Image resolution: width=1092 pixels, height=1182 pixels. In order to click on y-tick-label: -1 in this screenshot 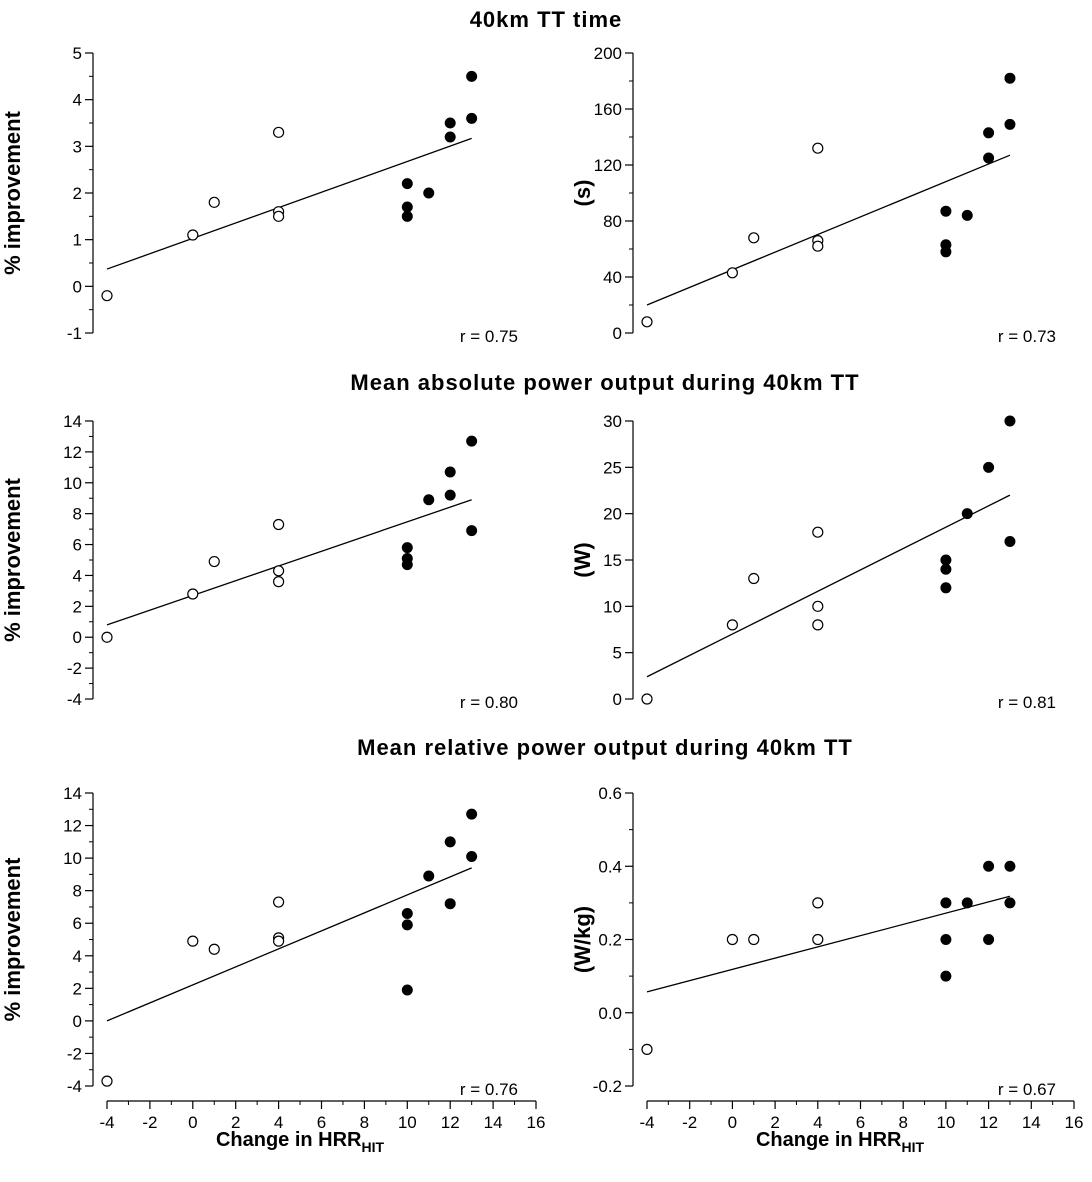, I will do `click(74, 333)`.